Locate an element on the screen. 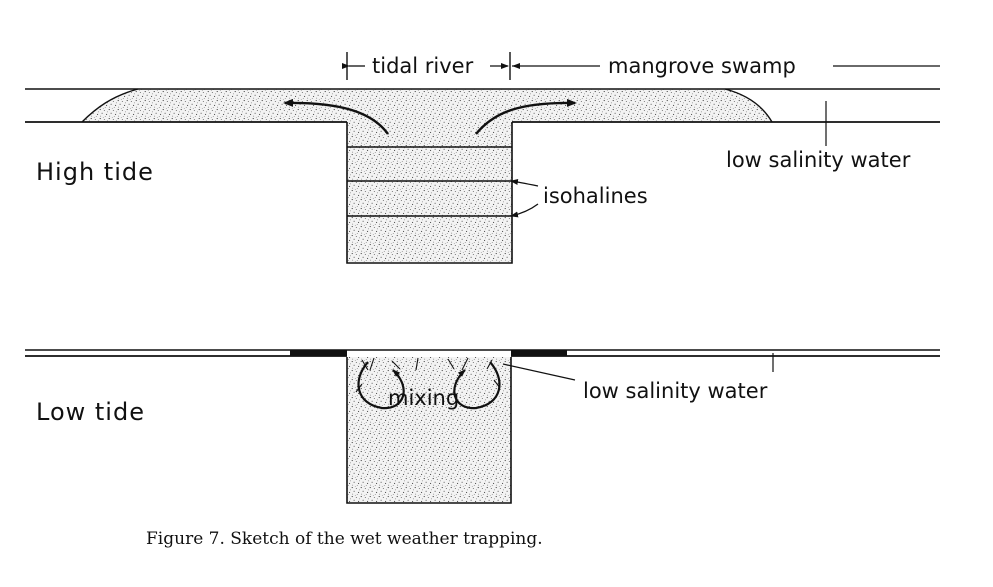 The height and width of the screenshot is (587, 993). high-tide-label: High tide is located at coordinates (95, 172).